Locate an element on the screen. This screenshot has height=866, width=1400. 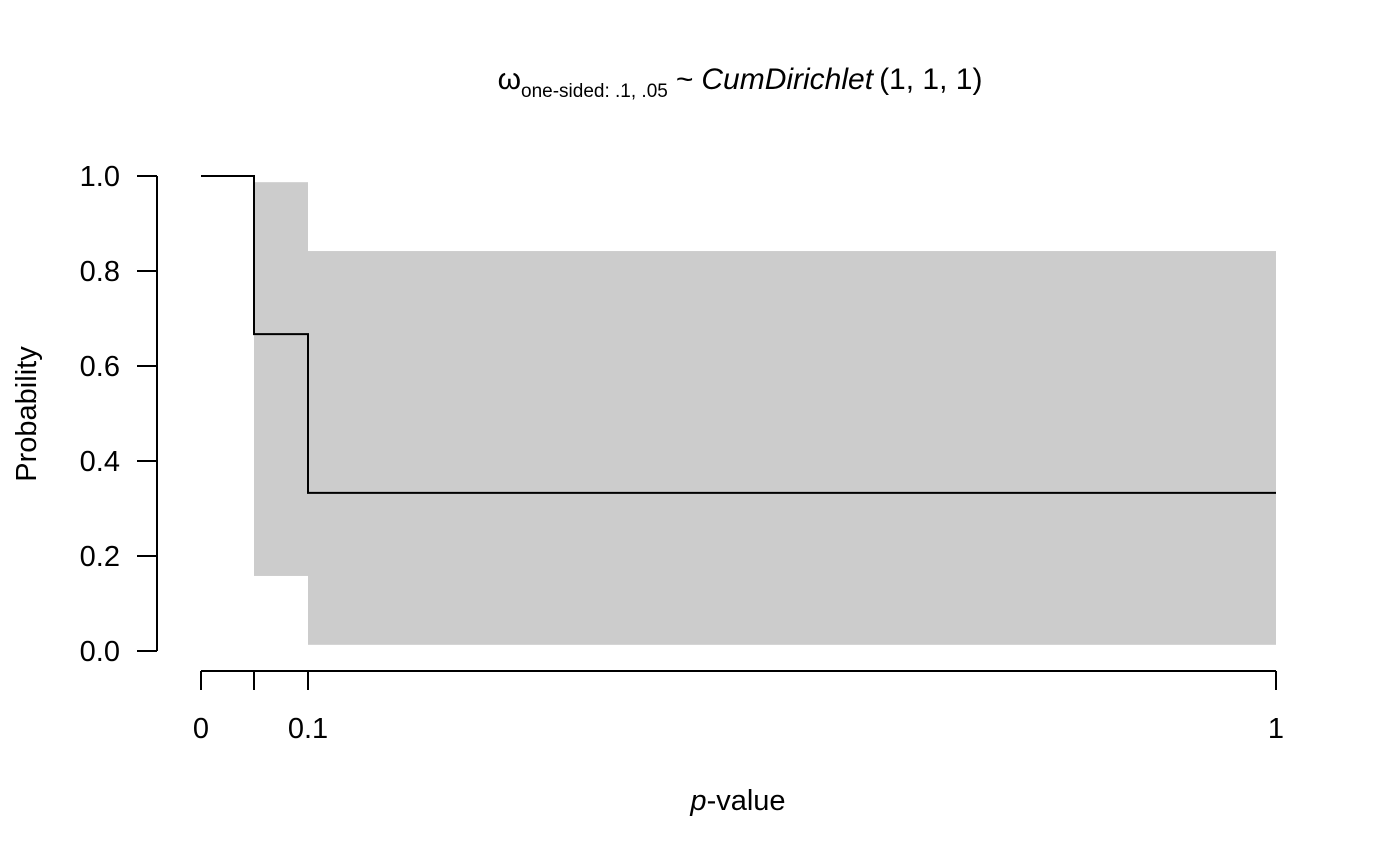
title-symbol: ω is located at coordinates (509, 79).